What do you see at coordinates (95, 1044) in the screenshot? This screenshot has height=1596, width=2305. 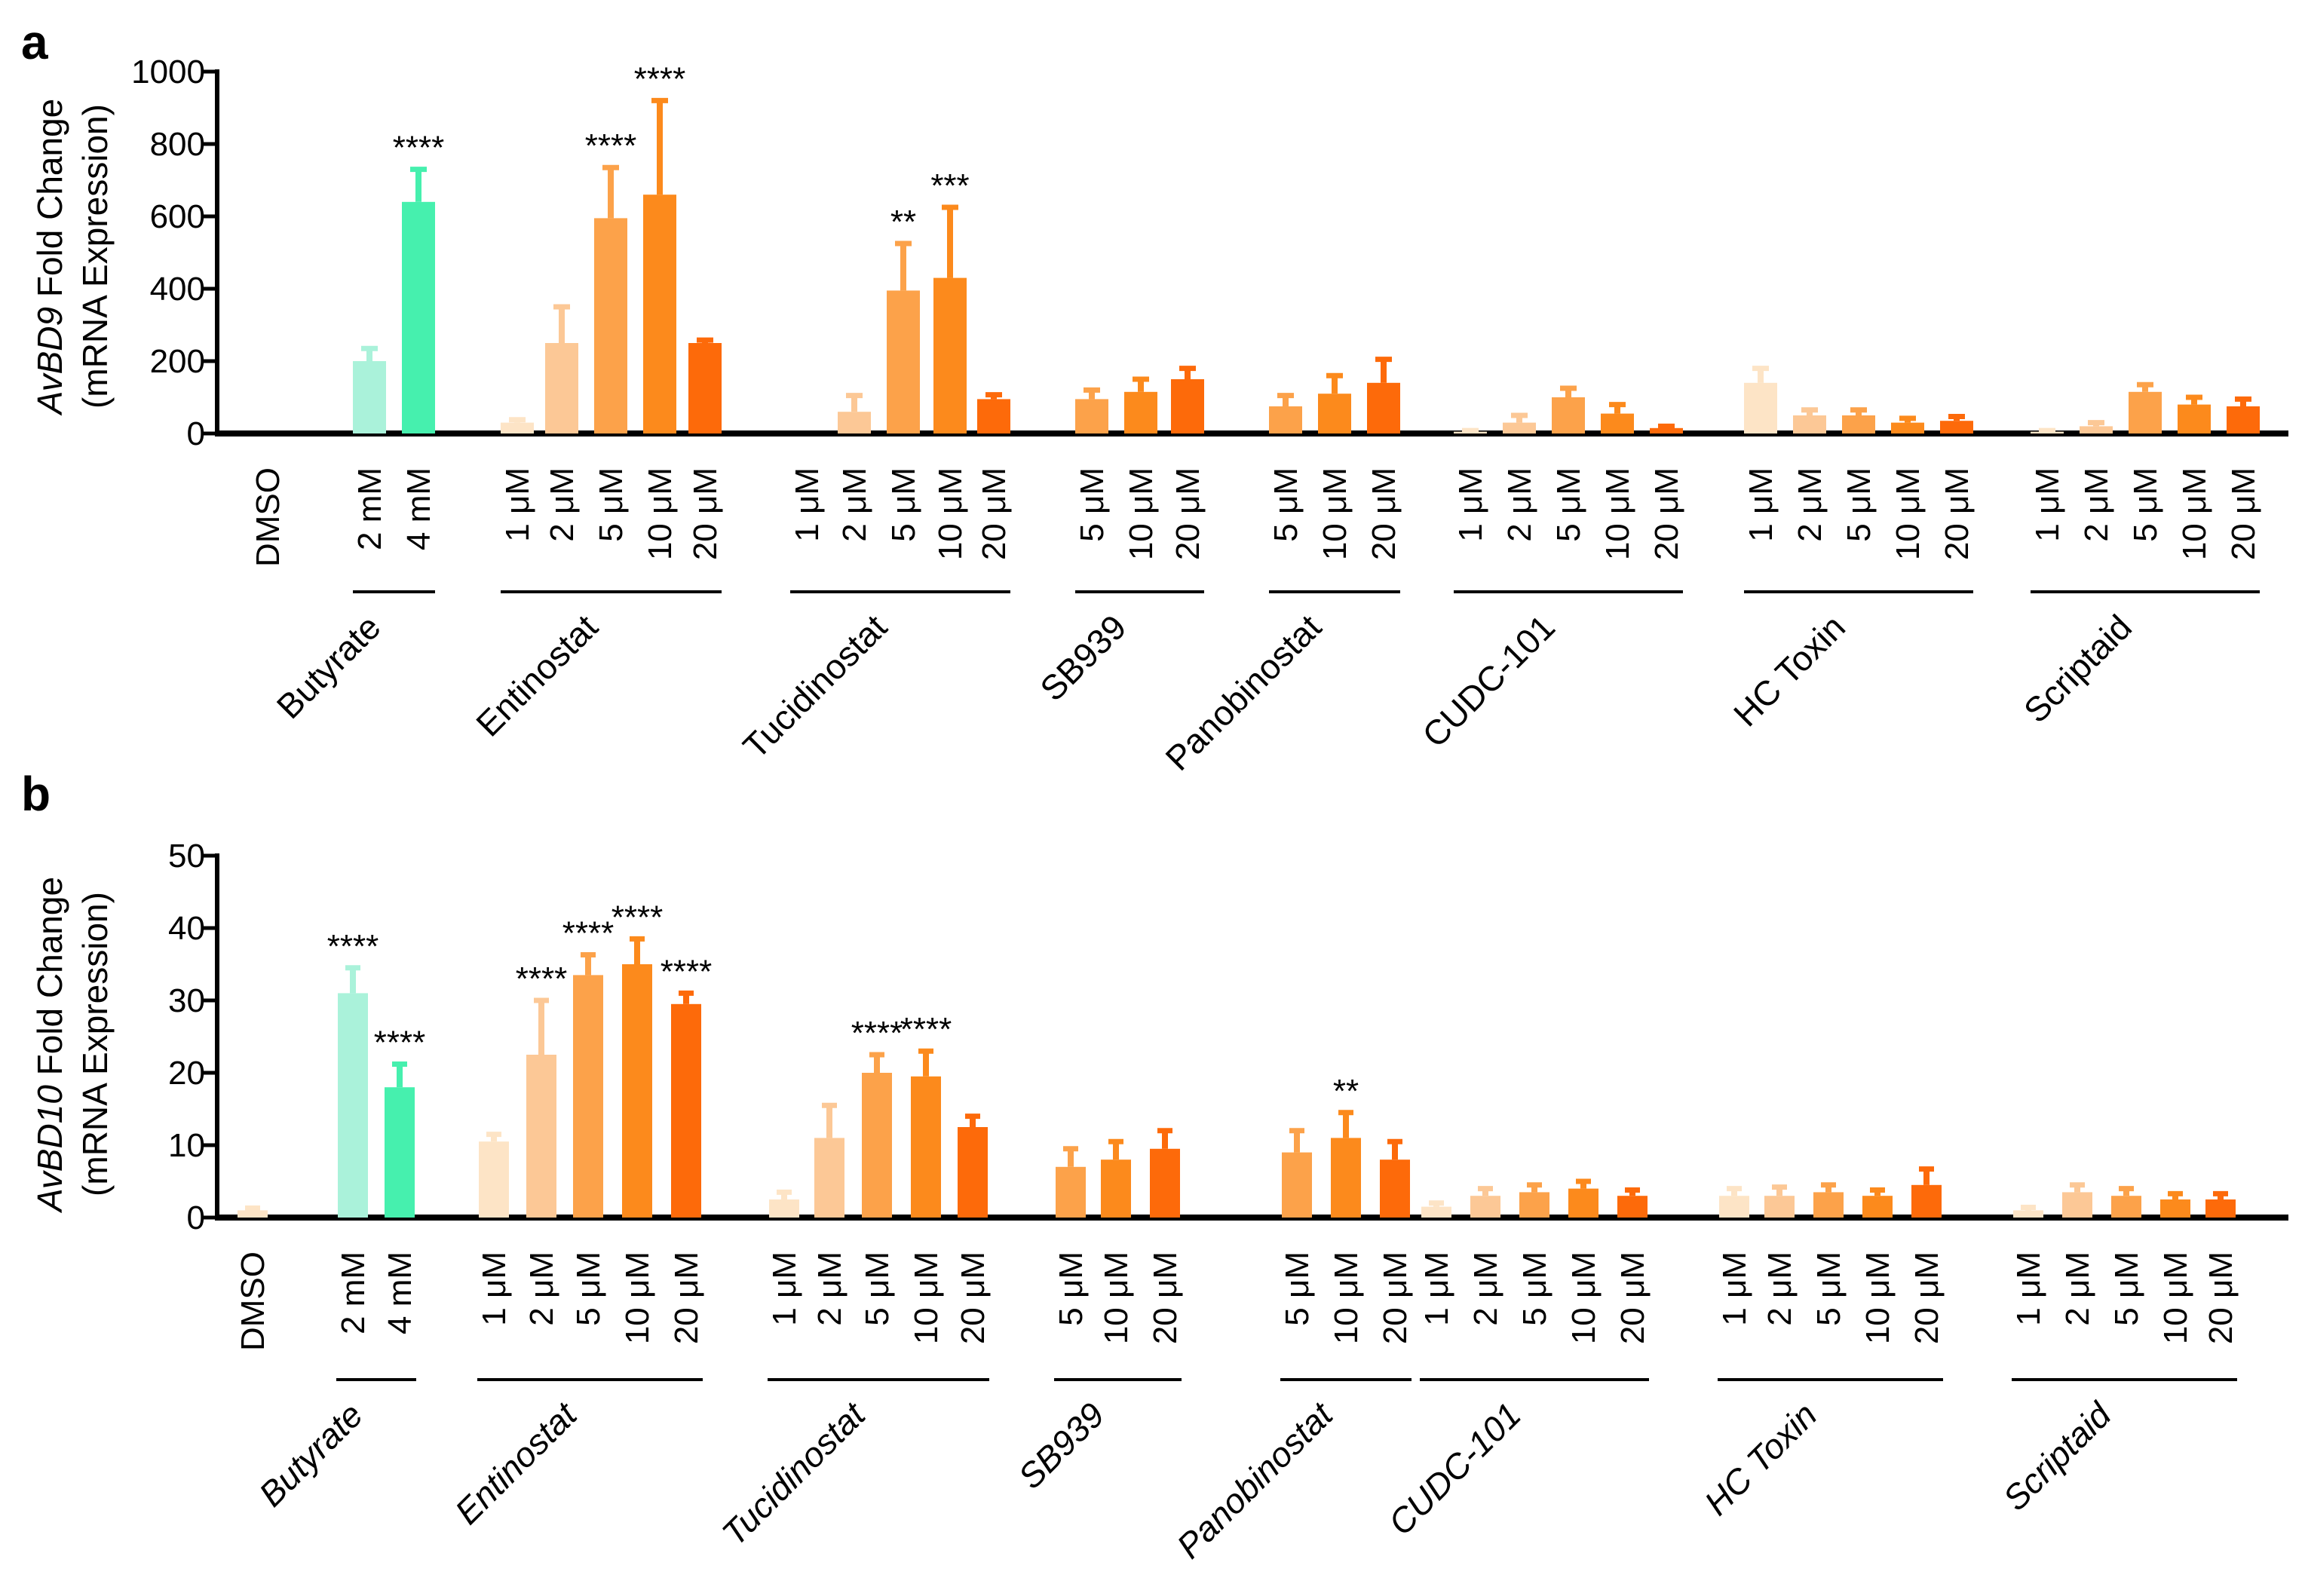 I see `y-axis-label-line2-b: (mRNA Expression)` at bounding box center [95, 1044].